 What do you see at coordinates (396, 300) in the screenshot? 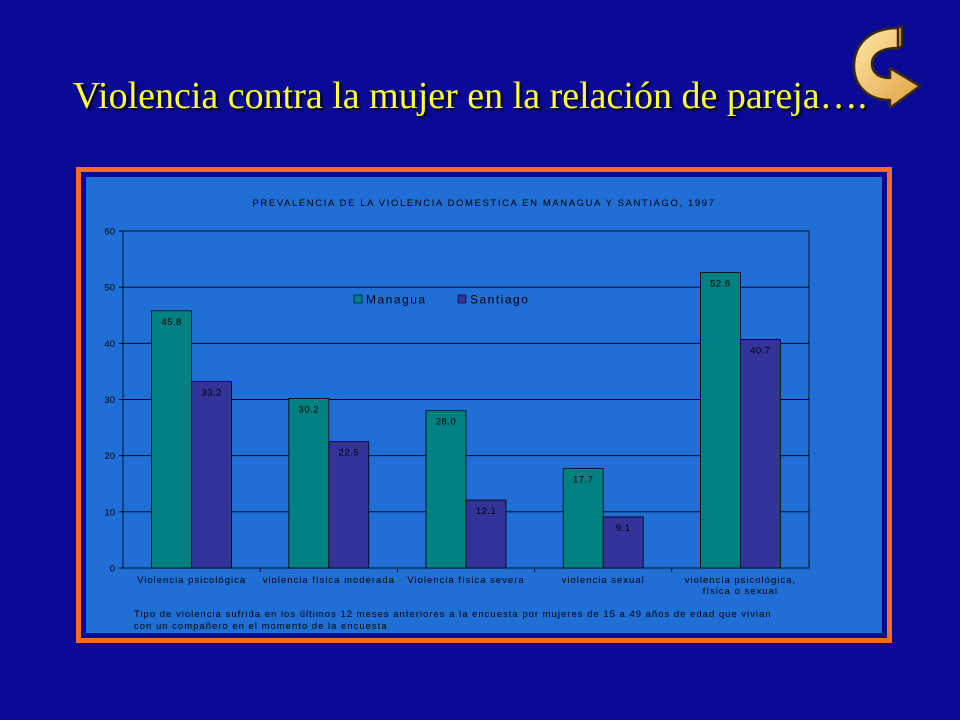
I see `legend-label: Managua` at bounding box center [396, 300].